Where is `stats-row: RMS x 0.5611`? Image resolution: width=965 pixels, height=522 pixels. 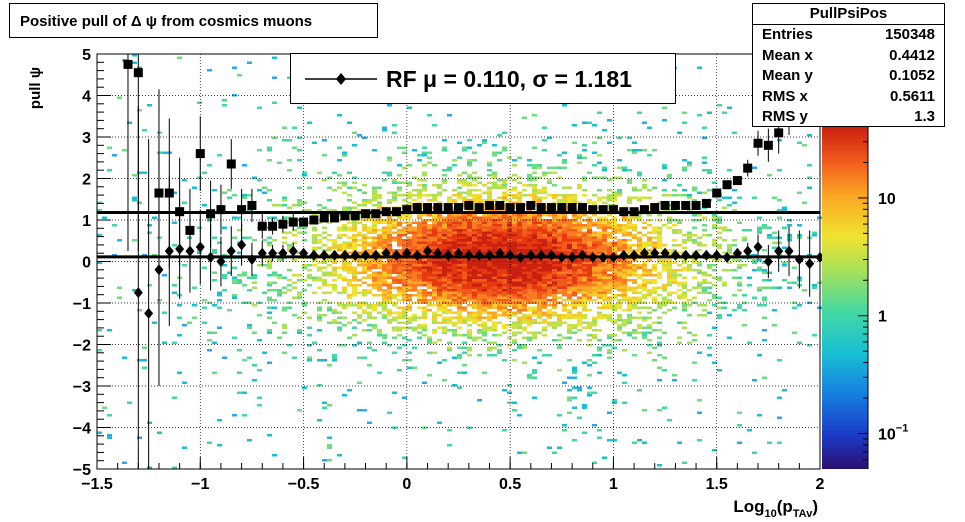
stats-row: RMS x 0.5611 is located at coordinates (848, 97).